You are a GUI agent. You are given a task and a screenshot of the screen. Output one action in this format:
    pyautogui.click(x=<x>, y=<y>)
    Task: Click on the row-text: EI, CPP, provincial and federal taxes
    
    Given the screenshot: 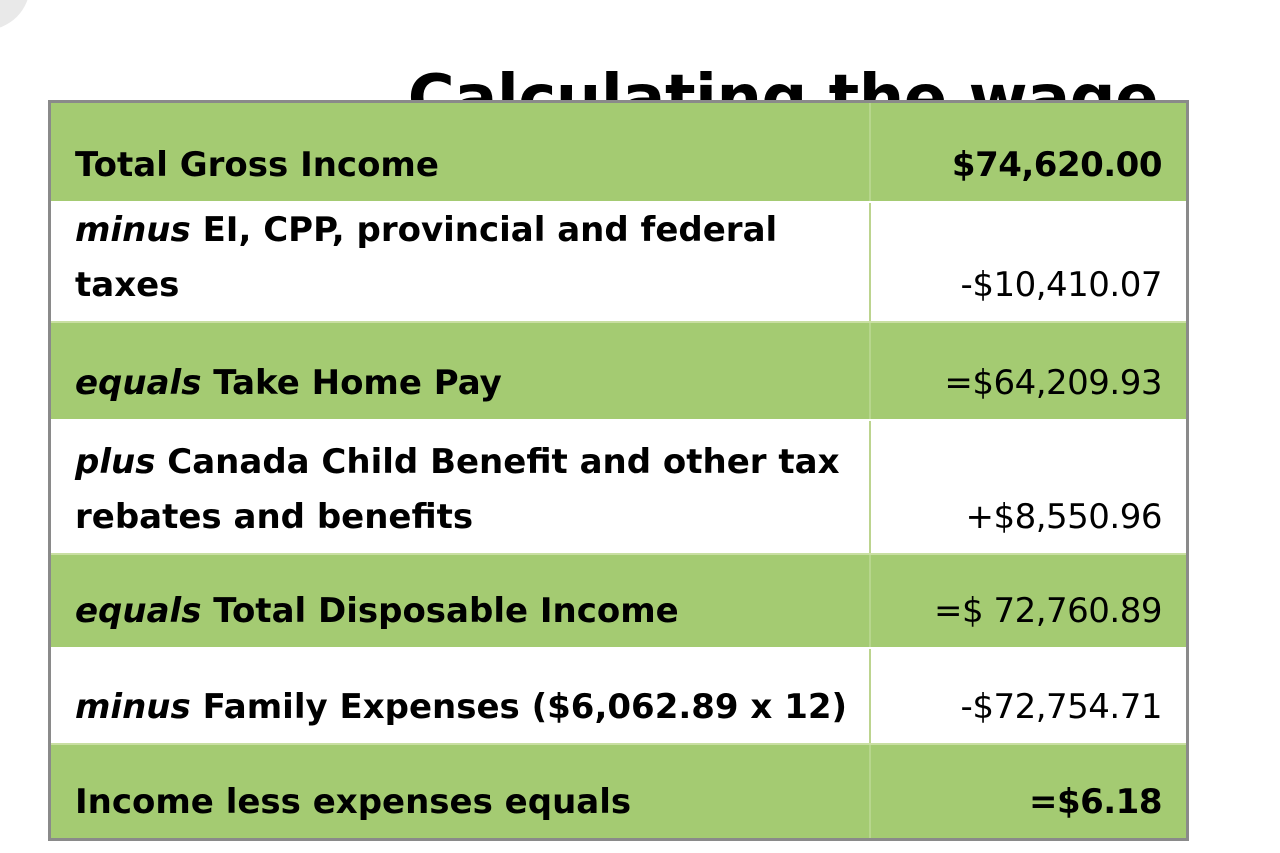 What is the action you would take?
    pyautogui.click(x=426, y=257)
    